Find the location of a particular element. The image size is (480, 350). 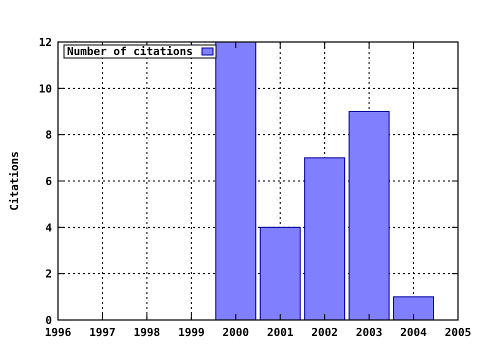

x-tick-label: 2003 is located at coordinates (369, 332).